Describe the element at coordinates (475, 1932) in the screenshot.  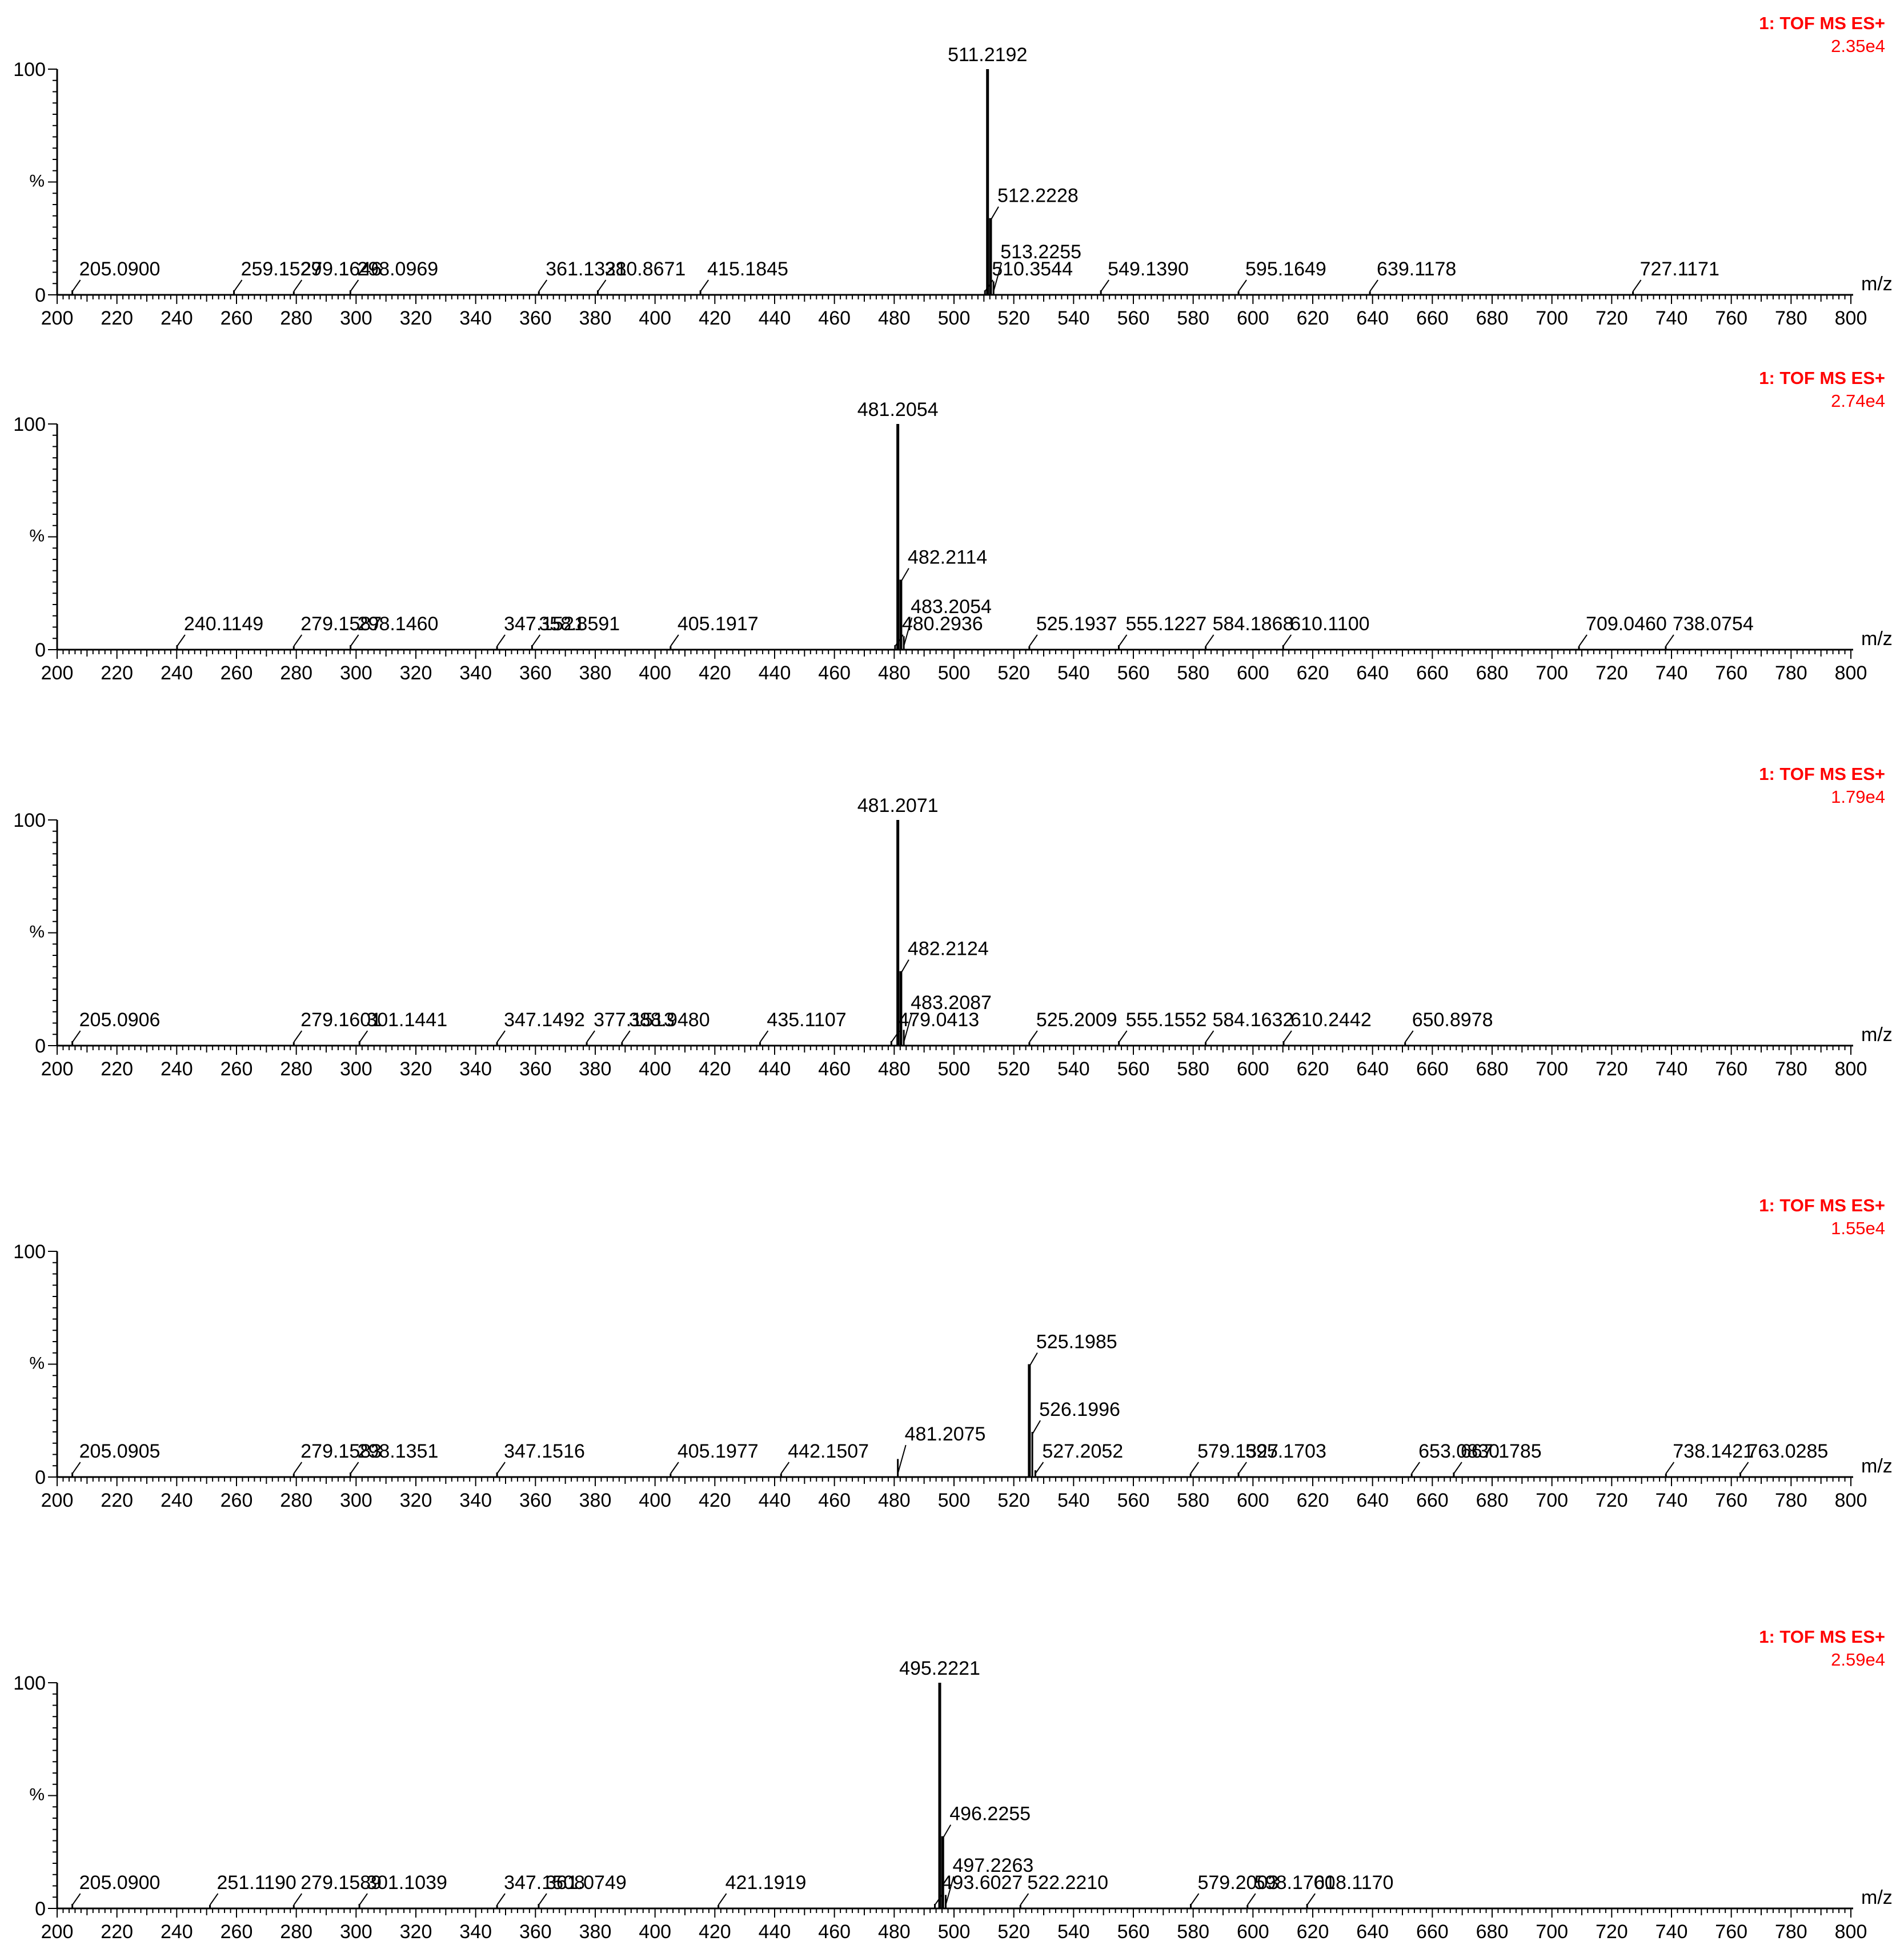
I see `spectrum-5-x-tick-label: 340` at that location.